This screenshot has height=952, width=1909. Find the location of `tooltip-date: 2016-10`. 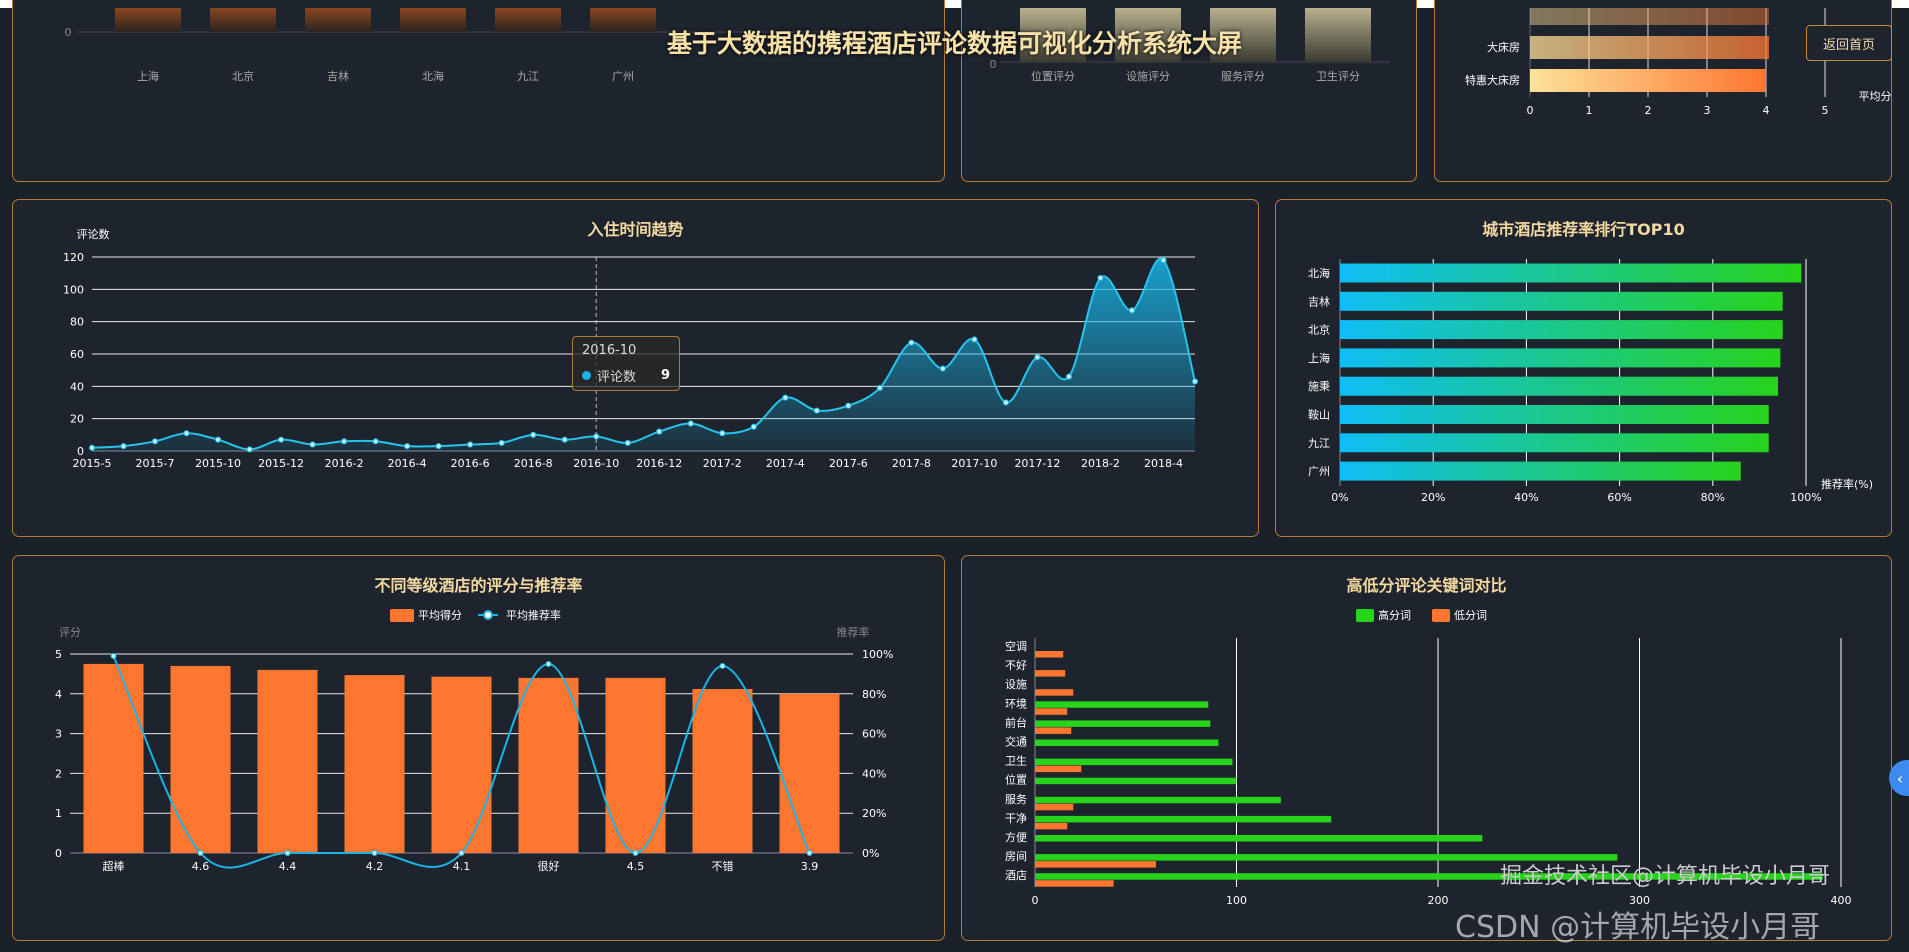

tooltip-date: 2016-10 is located at coordinates (609, 350).